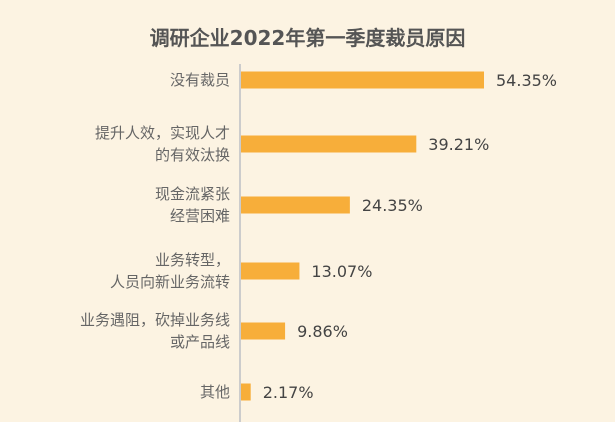  What do you see at coordinates (458, 144) in the screenshot?
I see `data-label: 39.21%` at bounding box center [458, 144].